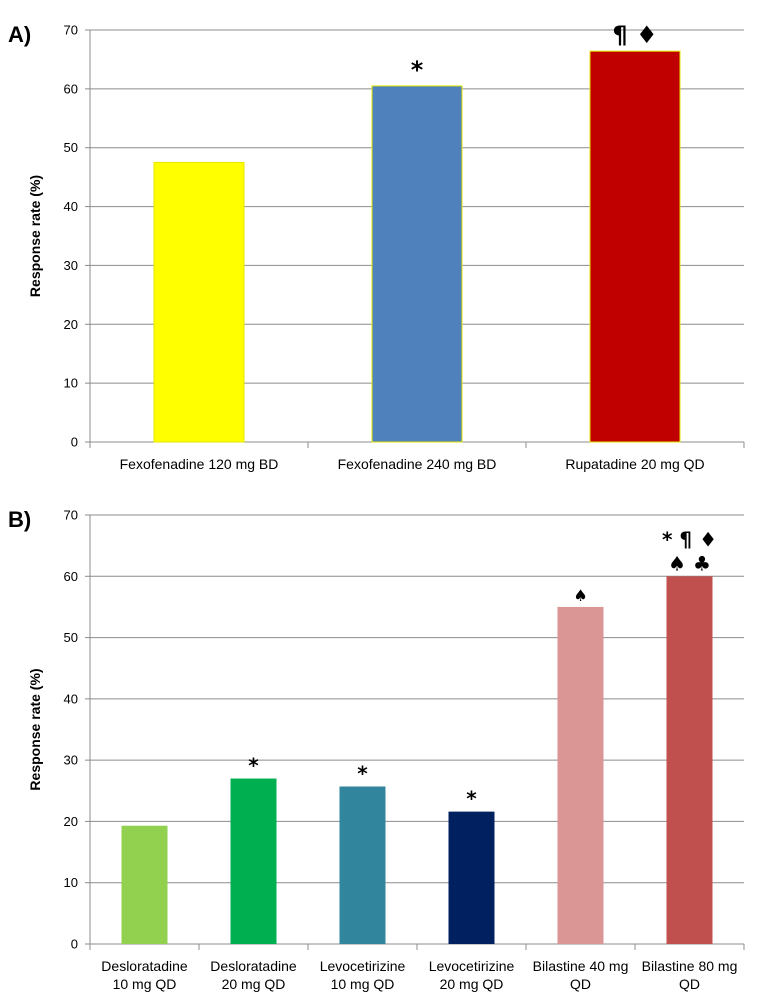 This screenshot has height=992, width=764. Describe the element at coordinates (580, 595) in the screenshot. I see `significance-marker: ♠` at that location.